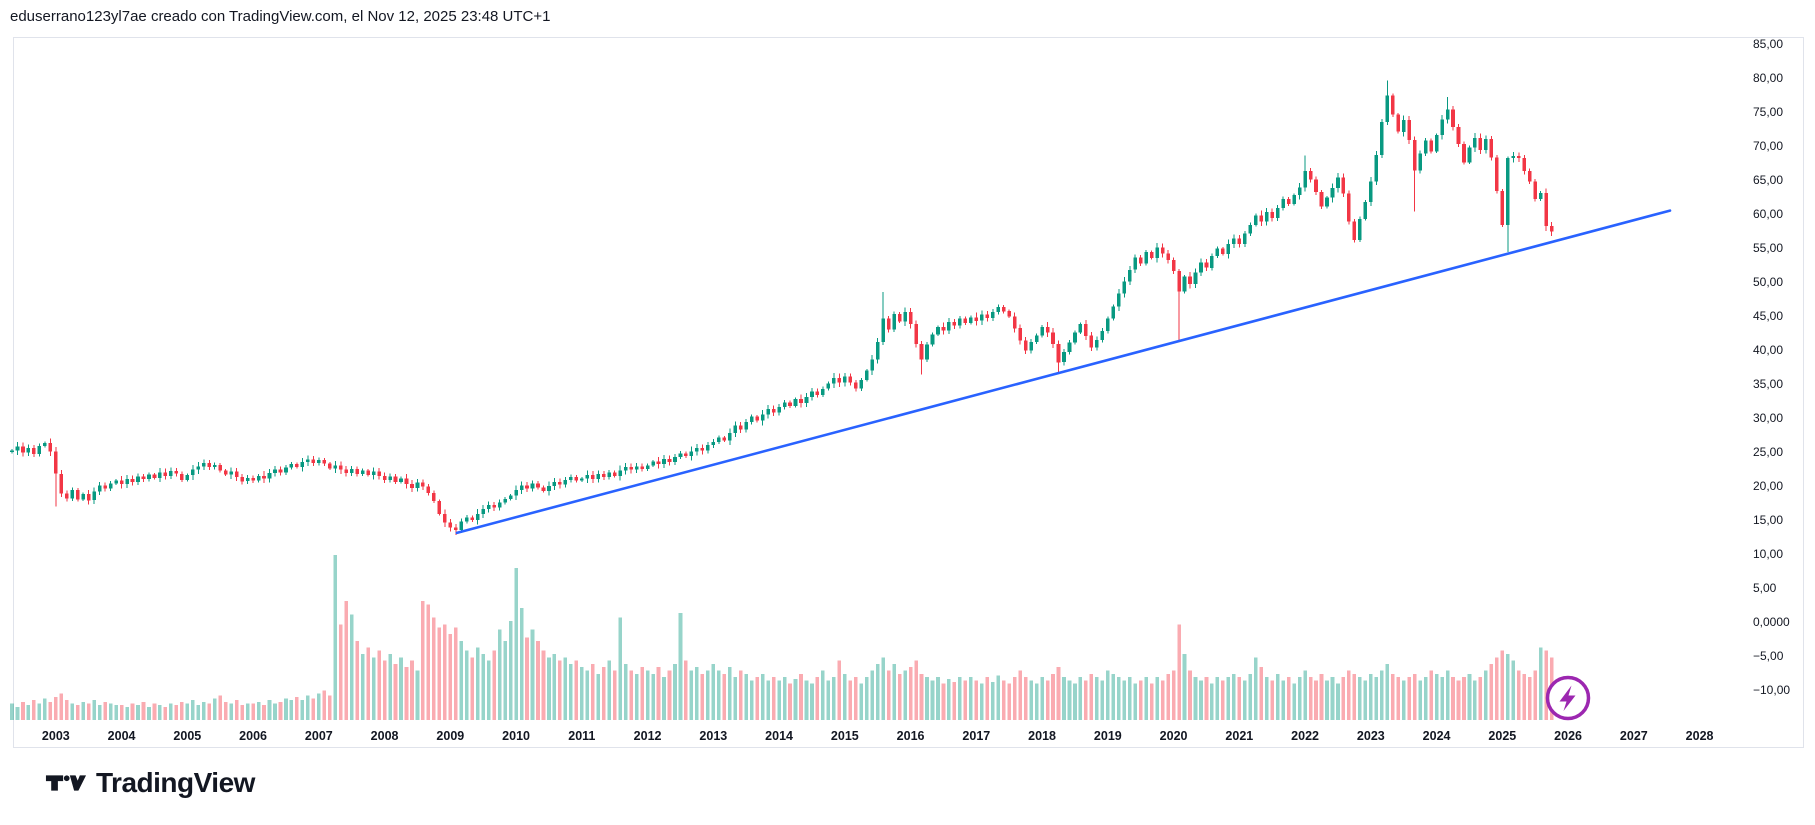 Image resolution: width=1815 pixels, height=825 pixels. I want to click on time-axis-label: 2024, so click(1436, 736).